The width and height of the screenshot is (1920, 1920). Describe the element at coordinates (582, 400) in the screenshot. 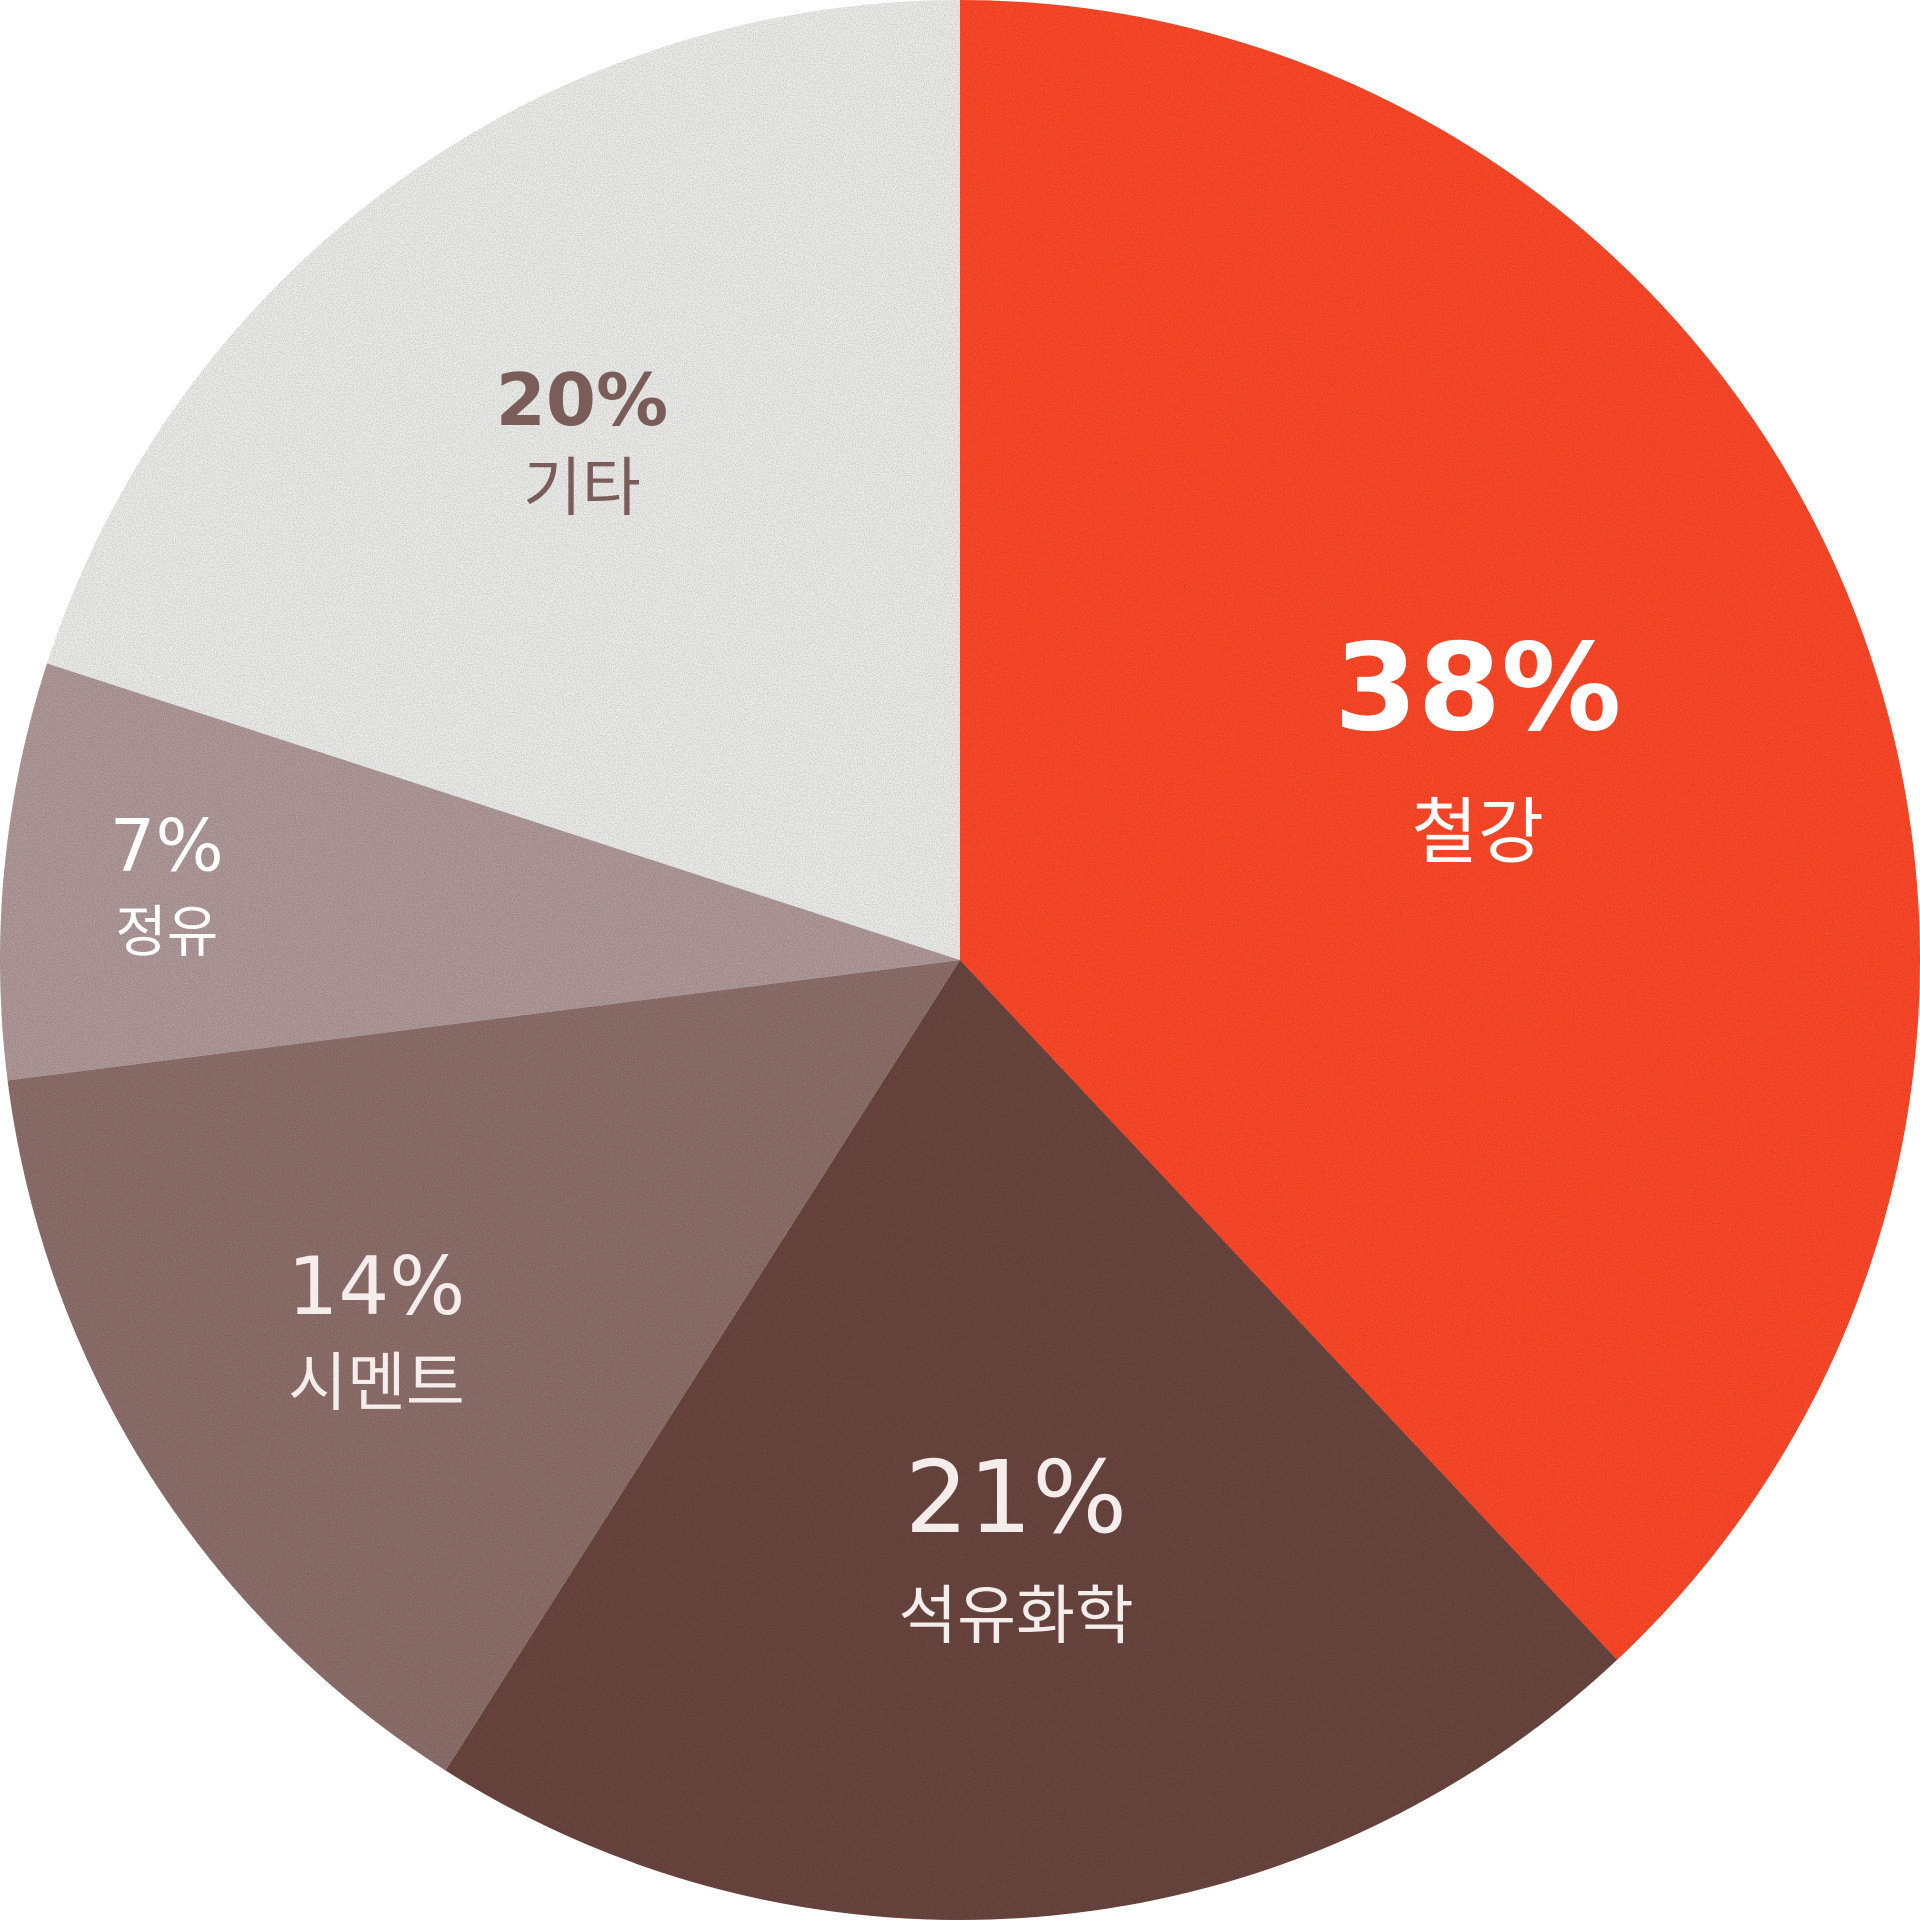

I see `slice-value-label-5: 20%` at that location.